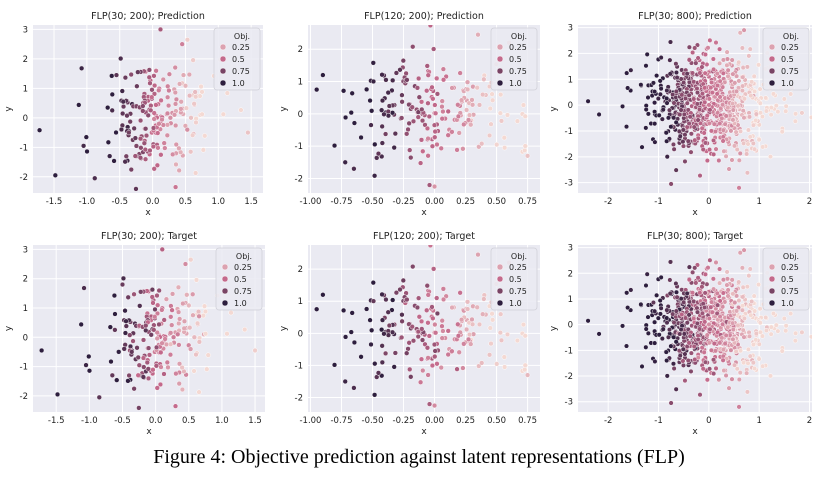  I want to click on legend-title: Obj., so click(519, 256).